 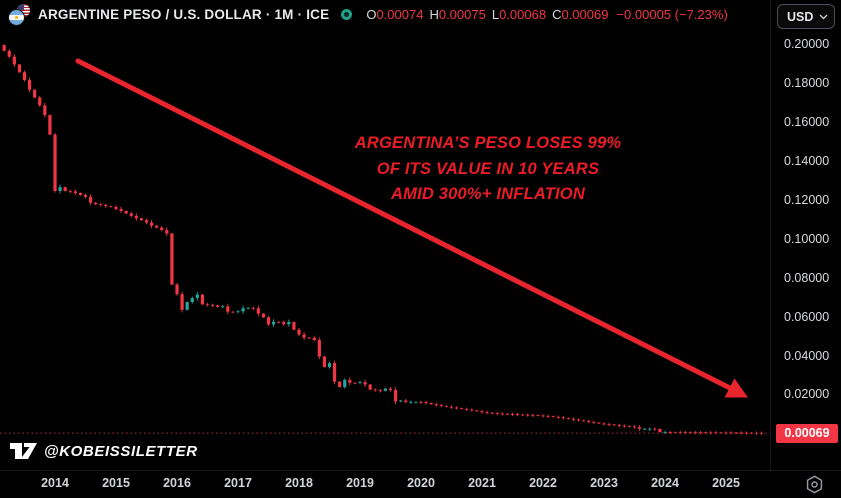 I want to click on price-tick-label: 0.08000, so click(x=807, y=277).